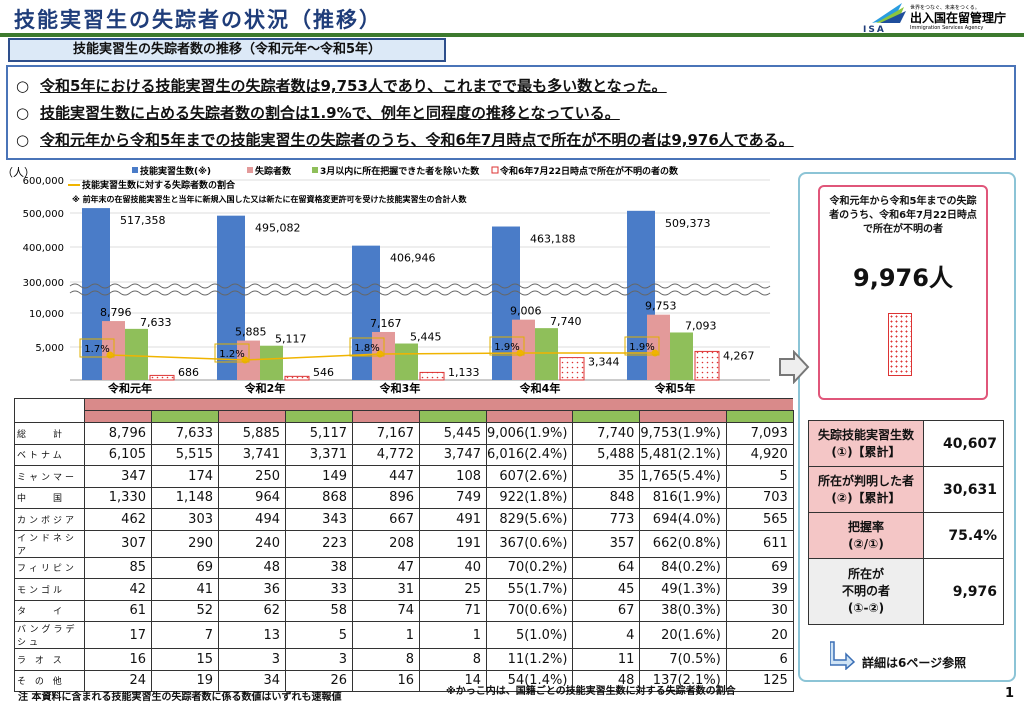  Describe the element at coordinates (319, 610) in the screenshot. I see `table-cell: 58` at that location.